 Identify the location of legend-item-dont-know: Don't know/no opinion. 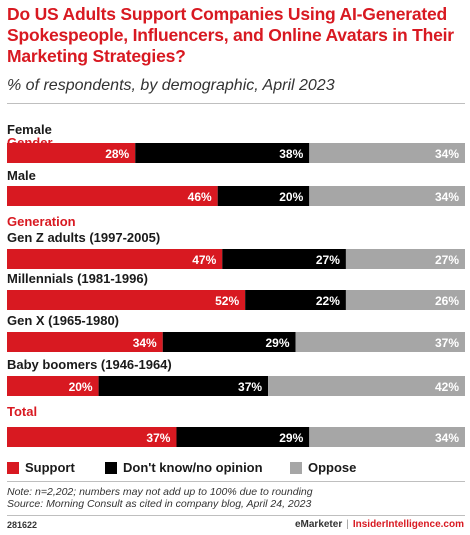
(184, 467).